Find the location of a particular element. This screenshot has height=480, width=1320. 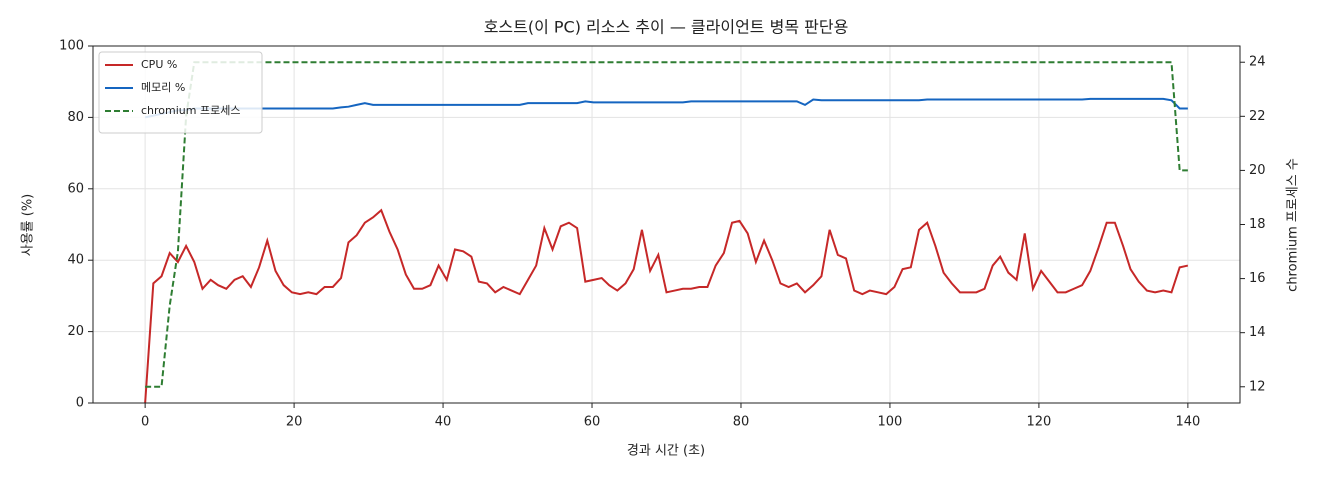

y2-tick-label: 22 is located at coordinates (1257, 116).